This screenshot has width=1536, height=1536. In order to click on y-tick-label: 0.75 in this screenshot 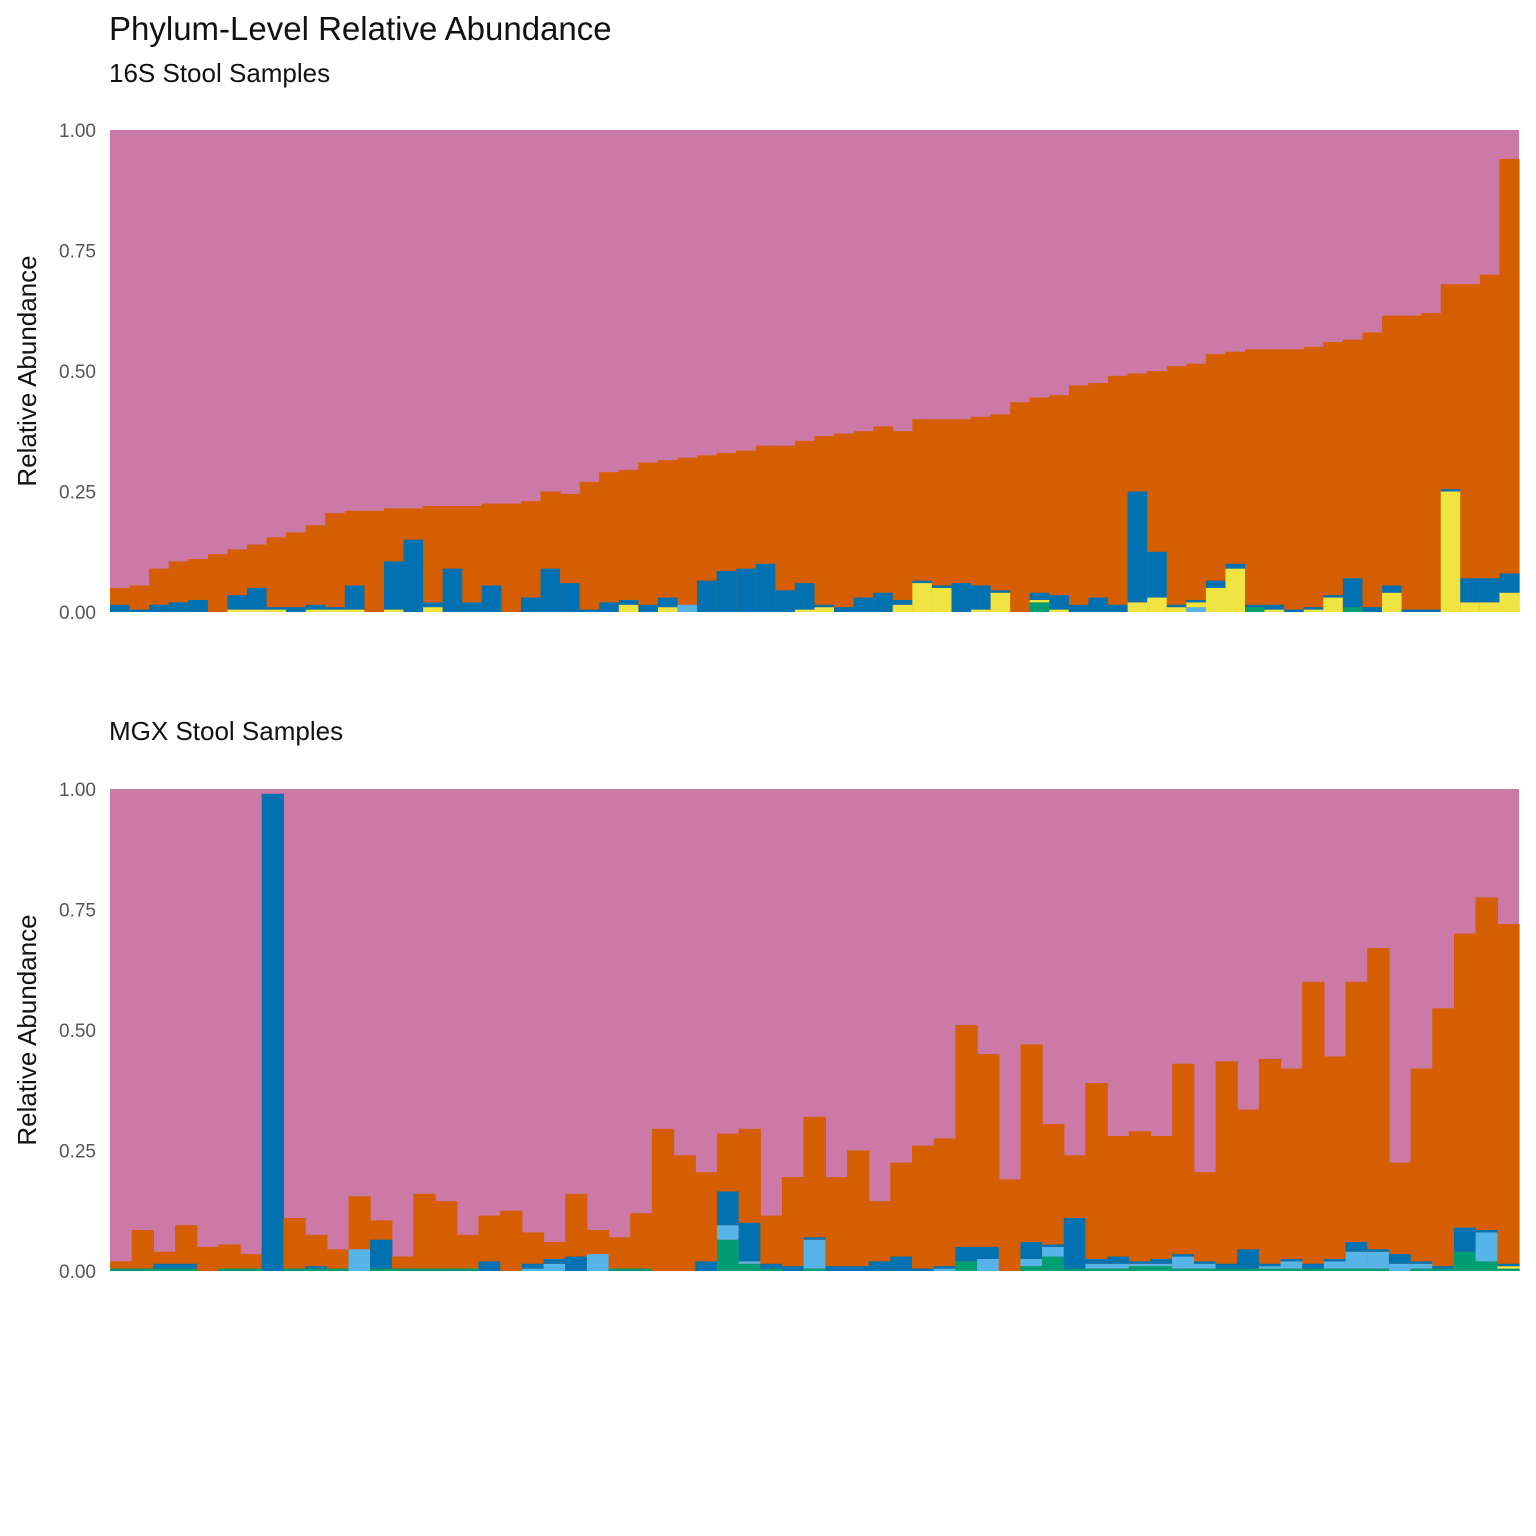, I will do `click(77, 252)`.